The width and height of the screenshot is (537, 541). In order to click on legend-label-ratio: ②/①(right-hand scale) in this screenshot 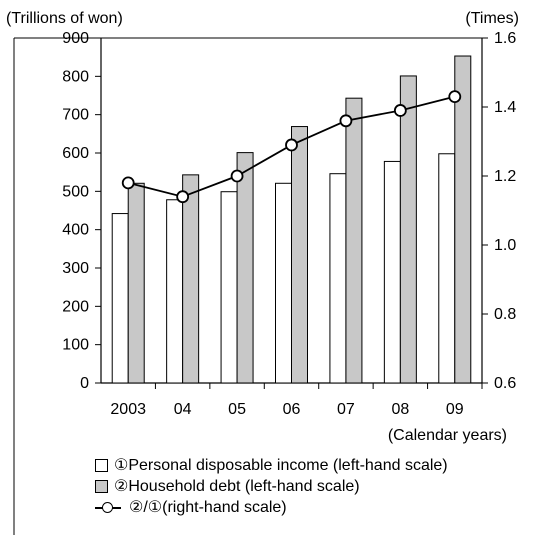, I will do `click(208, 507)`.